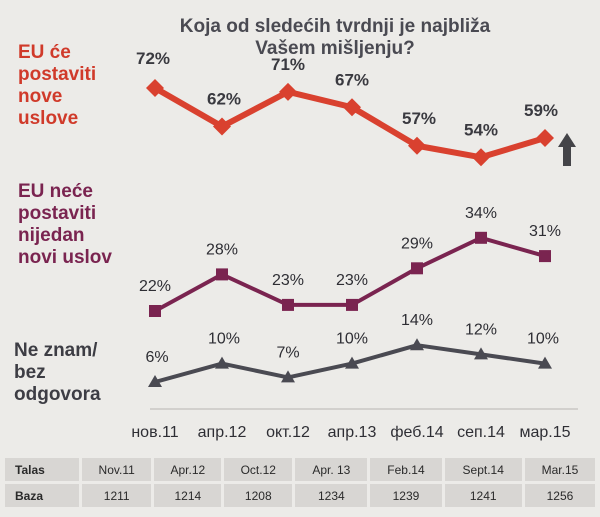  I want to click on table-row: Baza 1211 1214 1208 1234 1239 1241 1256, so click(300, 495).